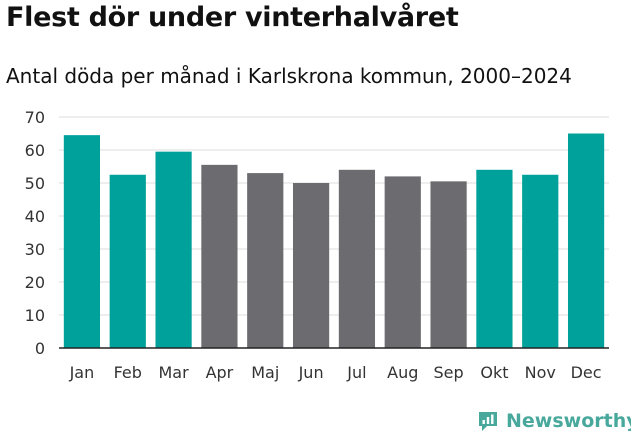  Describe the element at coordinates (402, 262) in the screenshot. I see `bar-aug` at that location.